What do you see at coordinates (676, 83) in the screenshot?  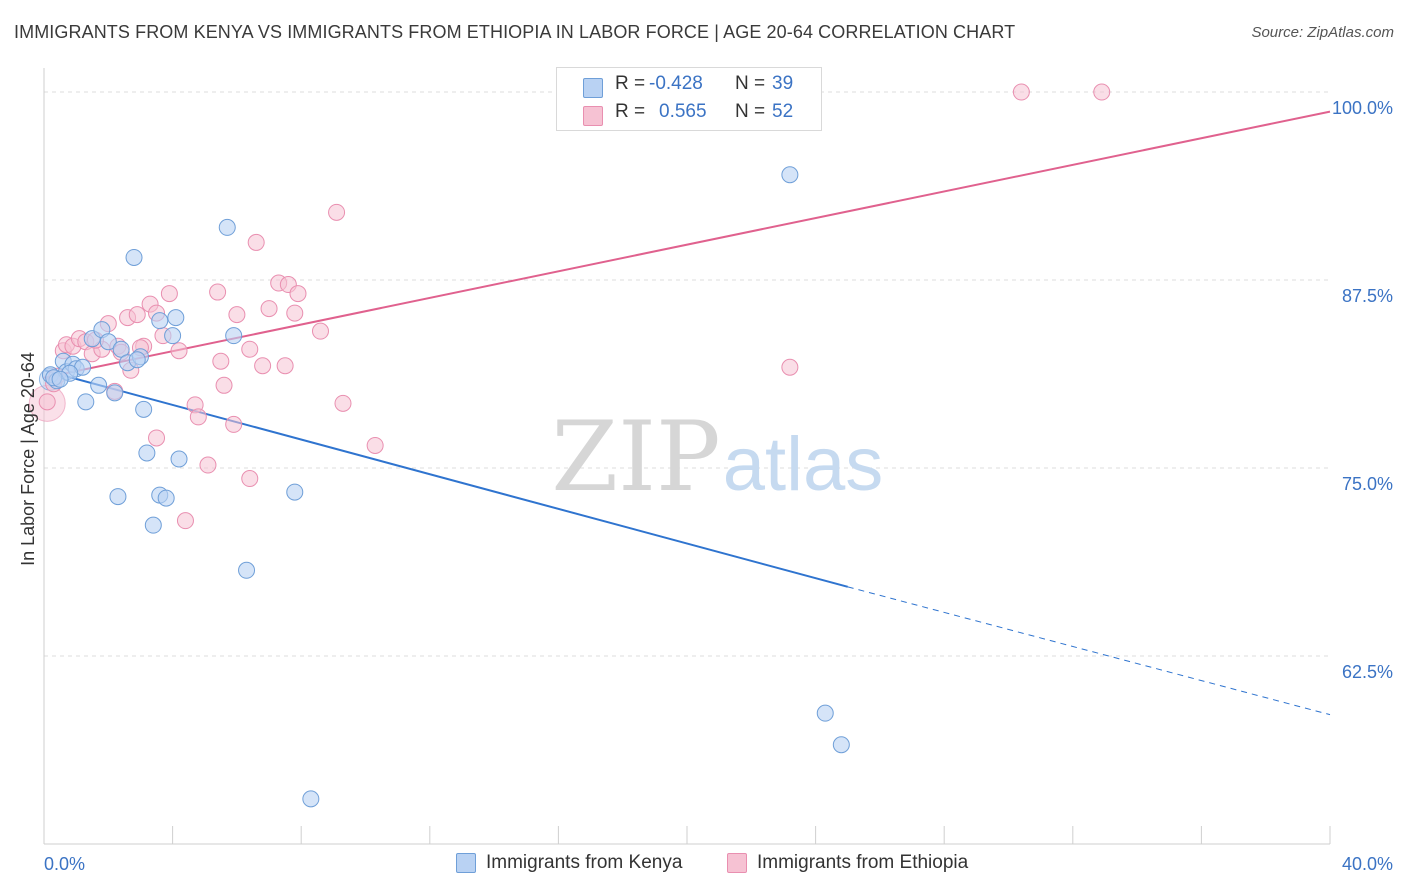 I see `legend-r-value: -0.428` at bounding box center [676, 83].